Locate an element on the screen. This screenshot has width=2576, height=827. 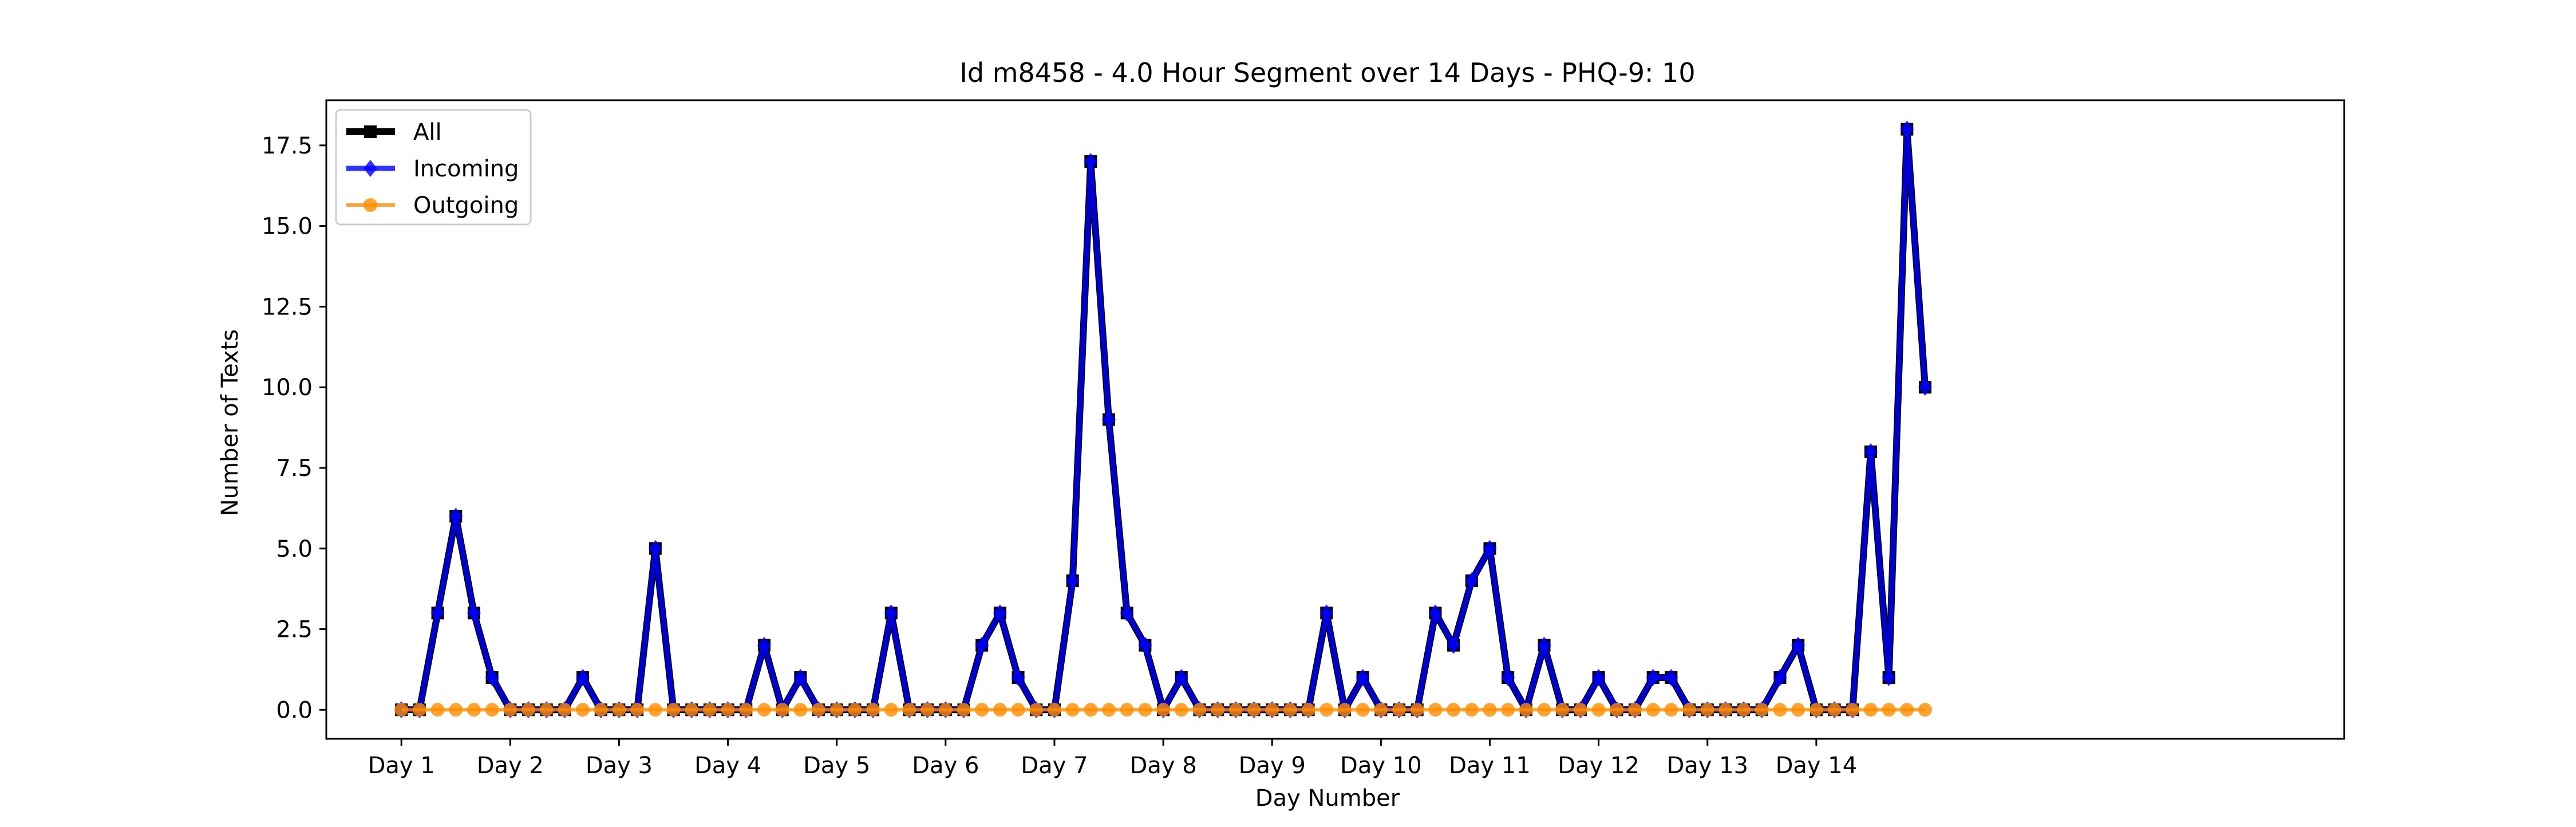
y-axis: 0.0 2.5 5.0 7.5 10.0 12.5 15.0 17.5 is located at coordinates (294, 428).